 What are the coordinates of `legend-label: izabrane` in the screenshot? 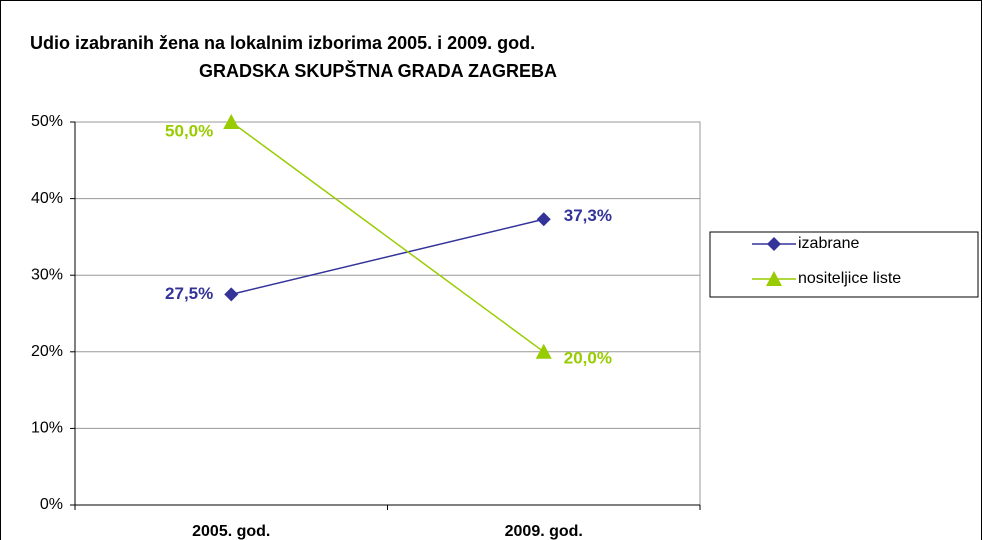 It's located at (828, 243).